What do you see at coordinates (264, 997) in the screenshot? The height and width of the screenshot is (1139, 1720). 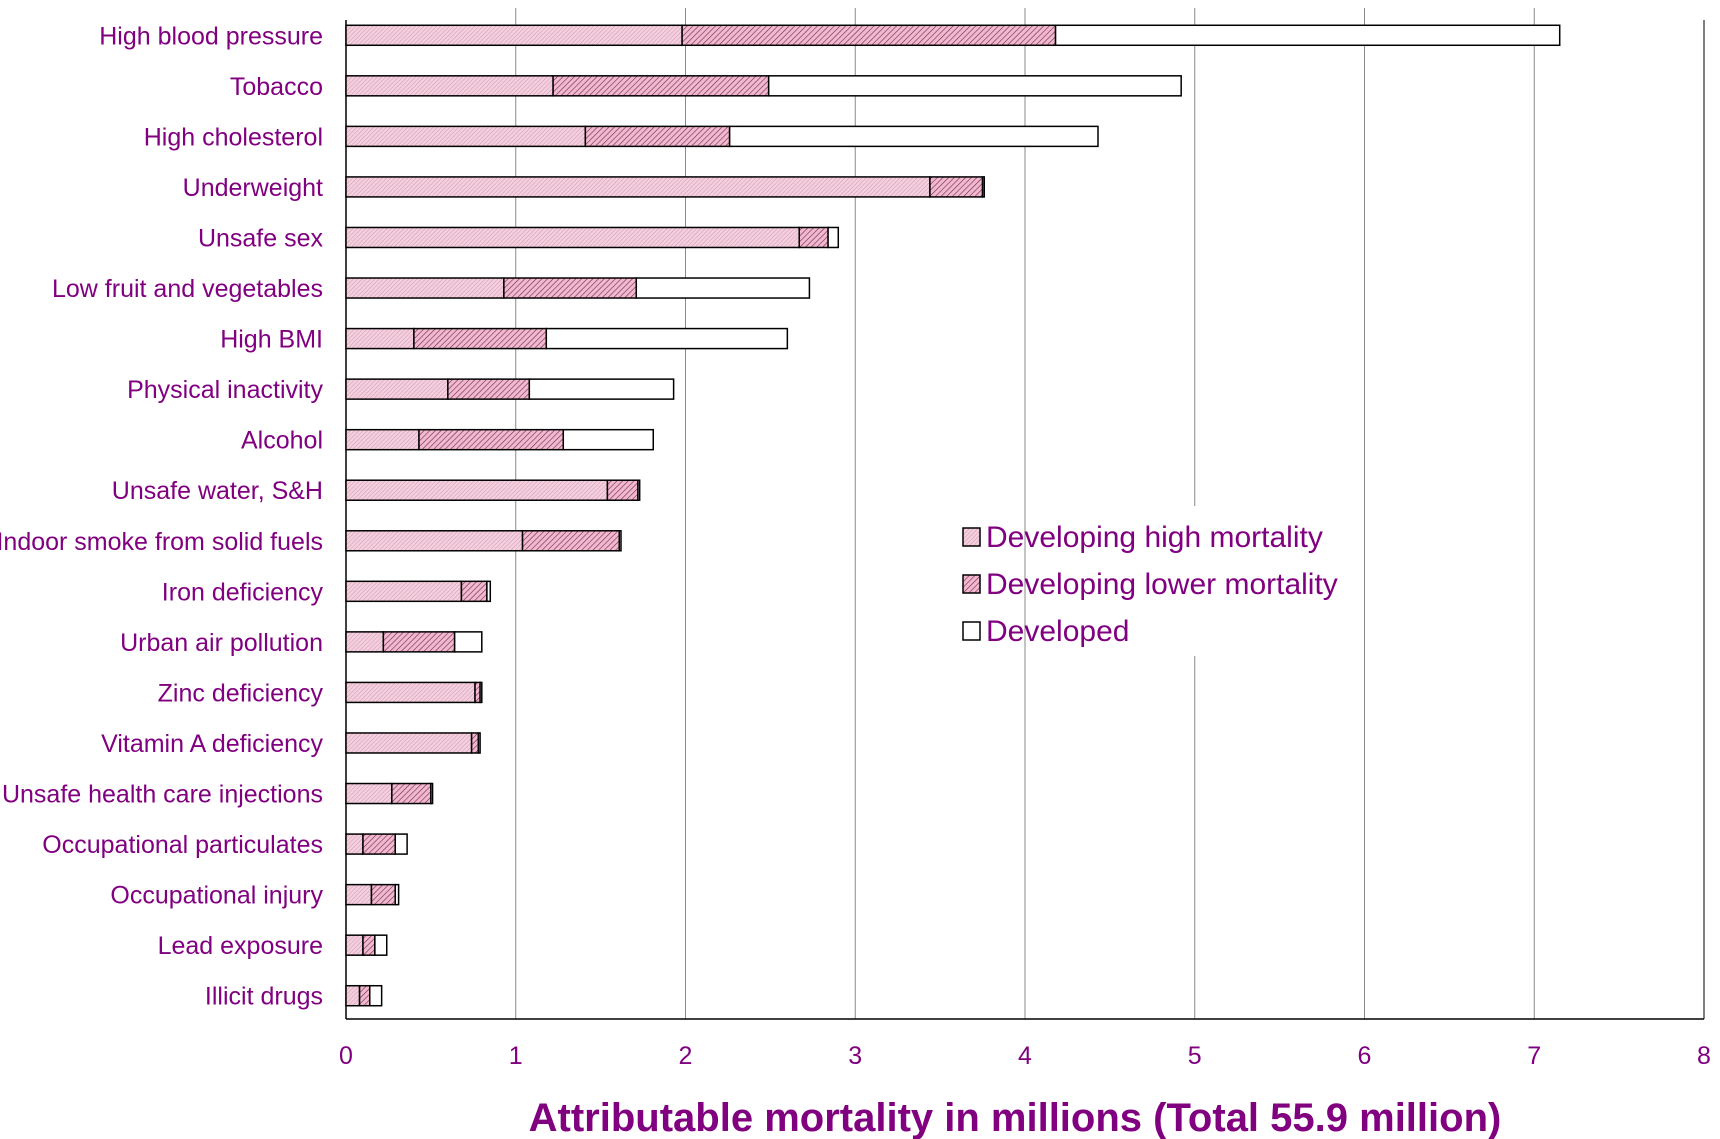 I see `category-label: Illicit drugs` at bounding box center [264, 997].